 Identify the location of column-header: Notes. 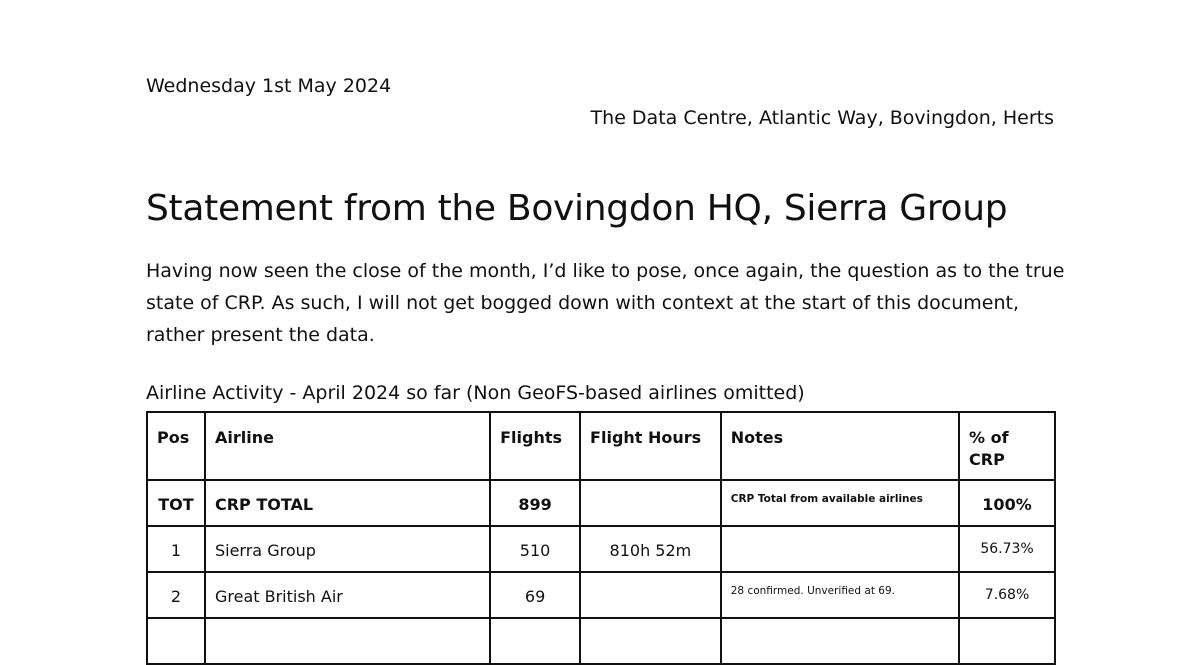
(840, 446).